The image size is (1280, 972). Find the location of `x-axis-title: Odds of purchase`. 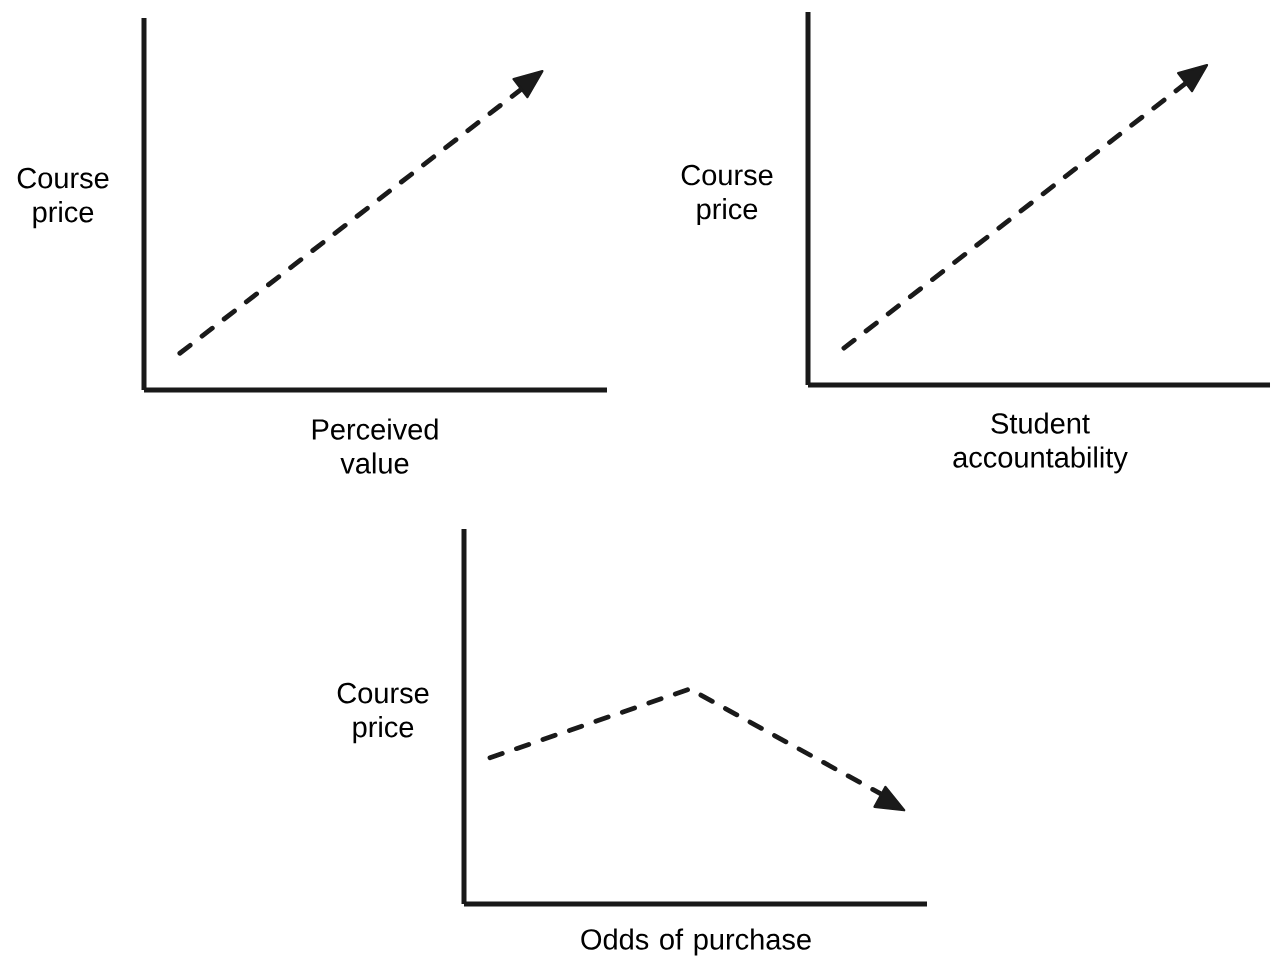

x-axis-title: Odds of purchase is located at coordinates (696, 942).